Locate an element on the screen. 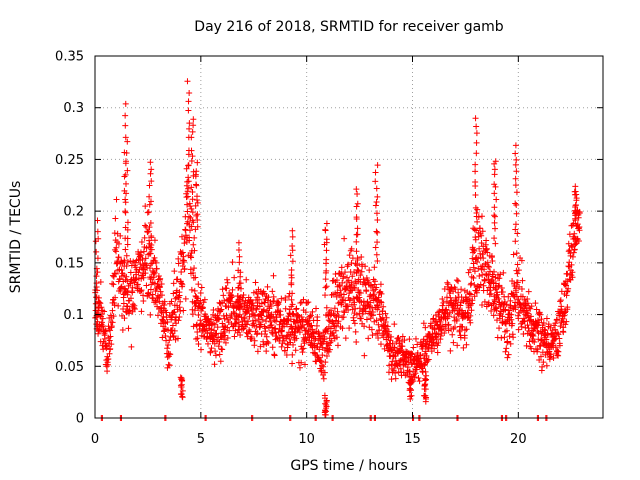  y-tick-label: 0.25 is located at coordinates (69, 160).